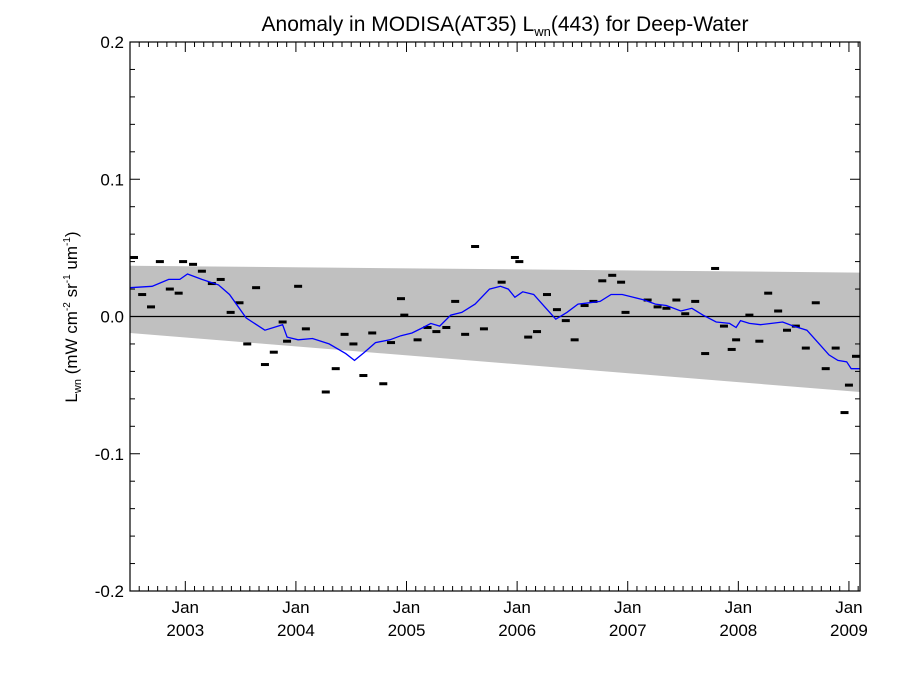 This screenshot has height=675, width=900. Describe the element at coordinates (542, 31) in the screenshot. I see `chart-title-sub: wn` at that location.